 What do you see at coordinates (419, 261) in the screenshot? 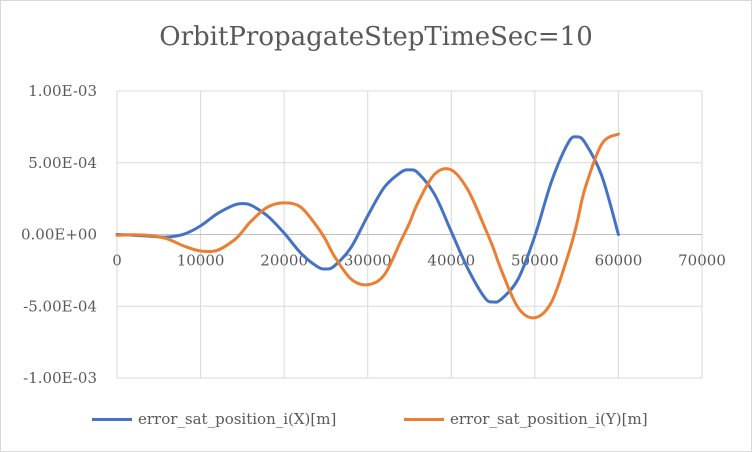
I see `x-axis-tick-labels: 0 10000 20000 30000 40000 50000 60000 70000` at bounding box center [419, 261].